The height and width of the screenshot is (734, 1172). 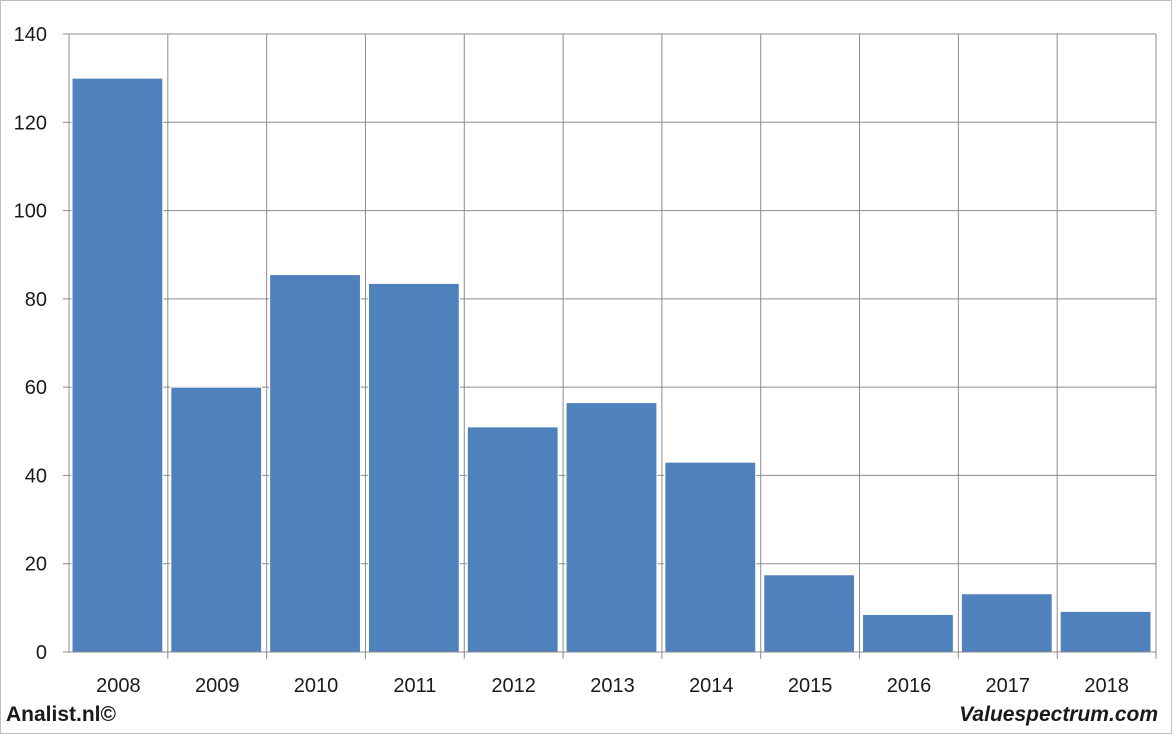 What do you see at coordinates (611, 527) in the screenshot?
I see `bar-2013` at bounding box center [611, 527].